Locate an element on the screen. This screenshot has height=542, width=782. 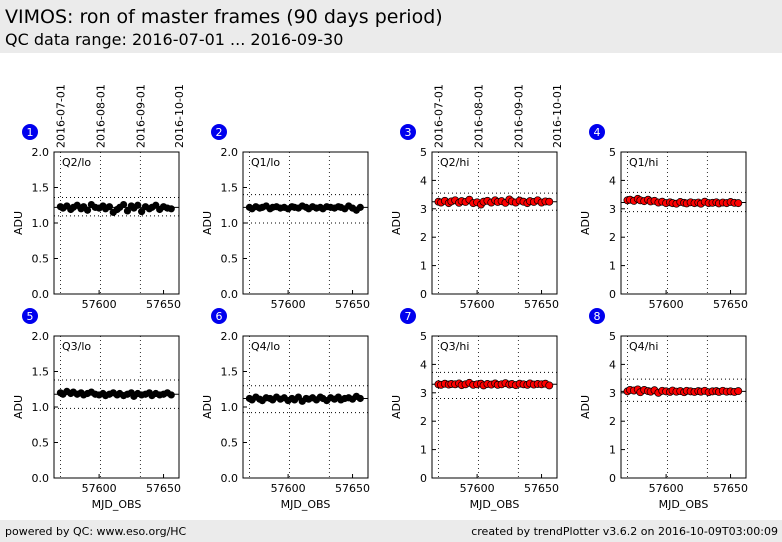
panel-label: Q4/hi is located at coordinates (643, 346).